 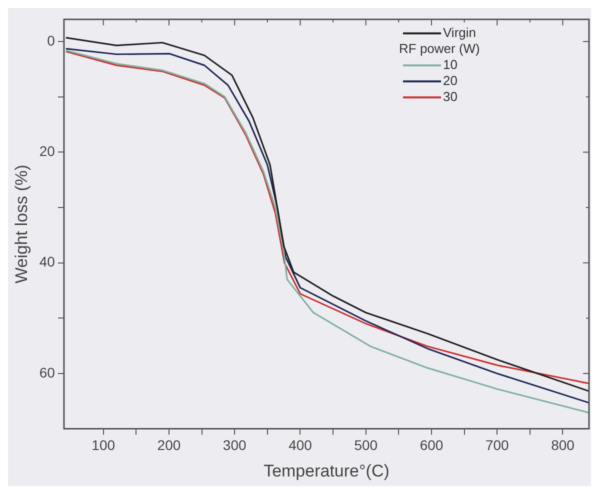 I want to click on legend-label: 20, so click(x=450, y=80).